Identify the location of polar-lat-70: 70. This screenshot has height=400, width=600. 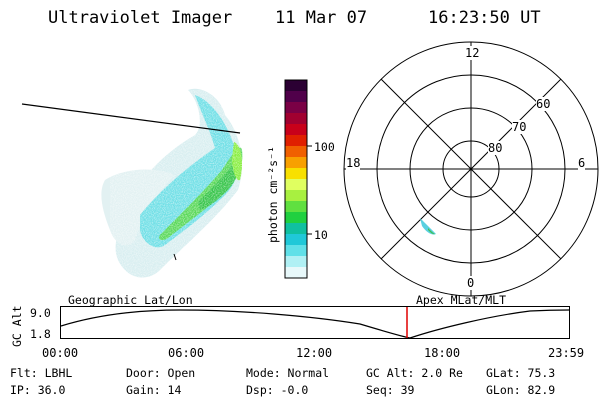
(519, 127).